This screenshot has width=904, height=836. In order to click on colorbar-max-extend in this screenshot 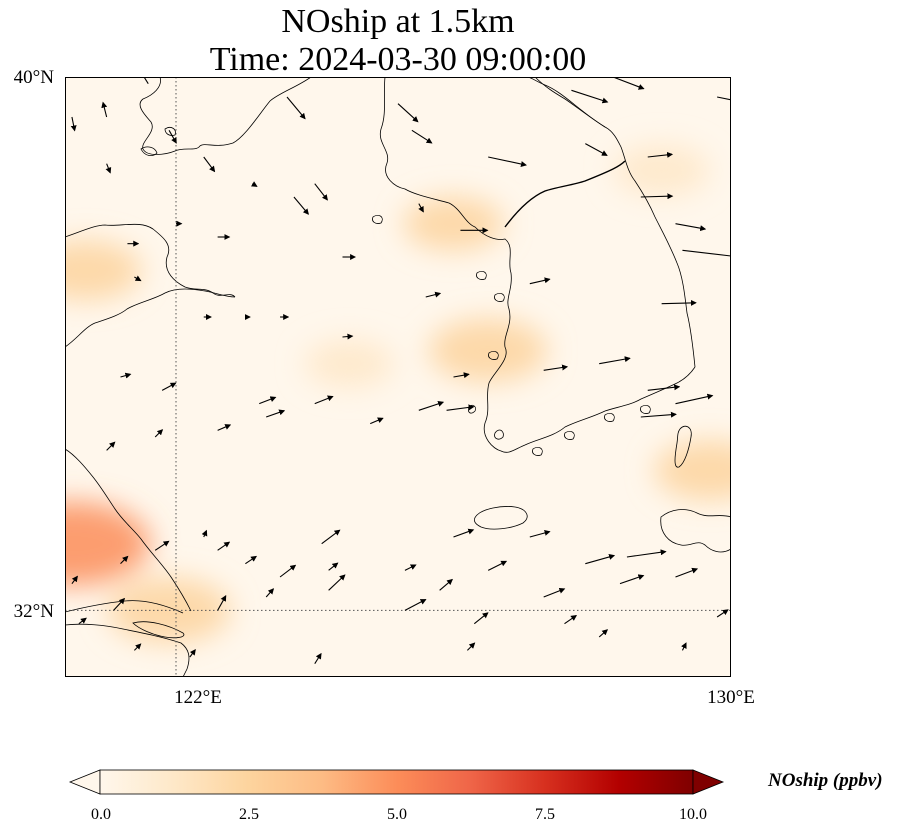, I will do `click(708, 782)`.